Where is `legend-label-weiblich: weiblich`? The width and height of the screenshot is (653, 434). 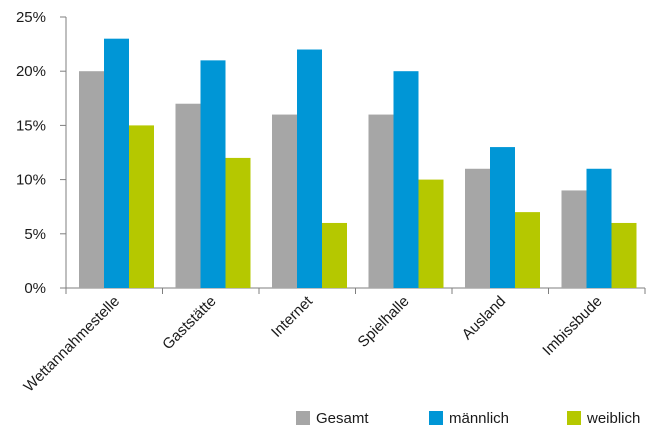 legend-label-weiblich: weiblich is located at coordinates (613, 418).